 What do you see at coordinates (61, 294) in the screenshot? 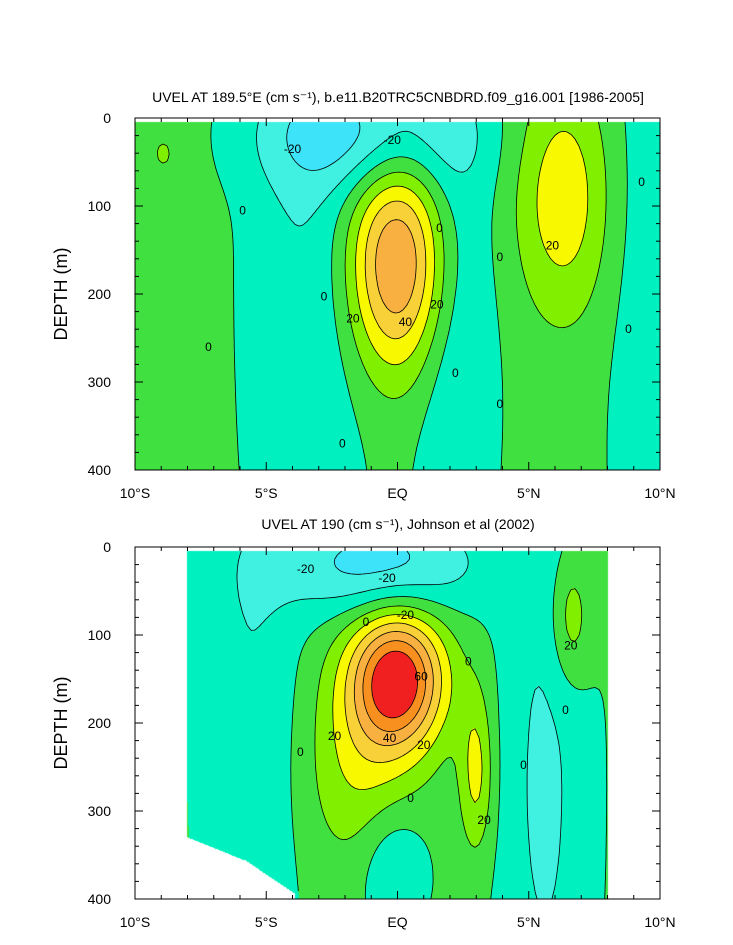
I see `model-y-axis-title: DEPTH (m)` at bounding box center [61, 294].